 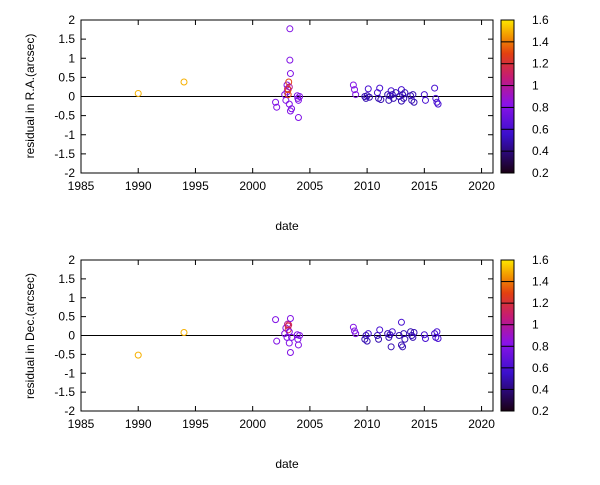 What do you see at coordinates (282, 424) in the screenshot?
I see `xtick-labels-dec: 1985 1990 1995 2000 2005 2010 2015 2020` at bounding box center [282, 424].